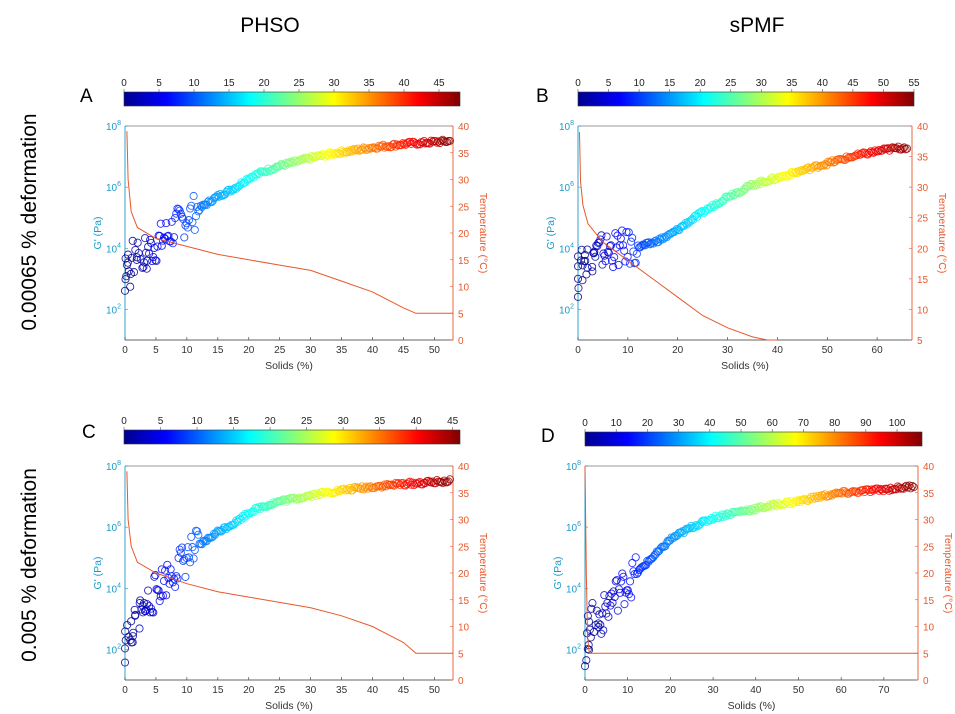 The image size is (955, 714). Describe the element at coordinates (194, 83) in the screenshot. I see `colorbar-tick-label: 10` at that location.